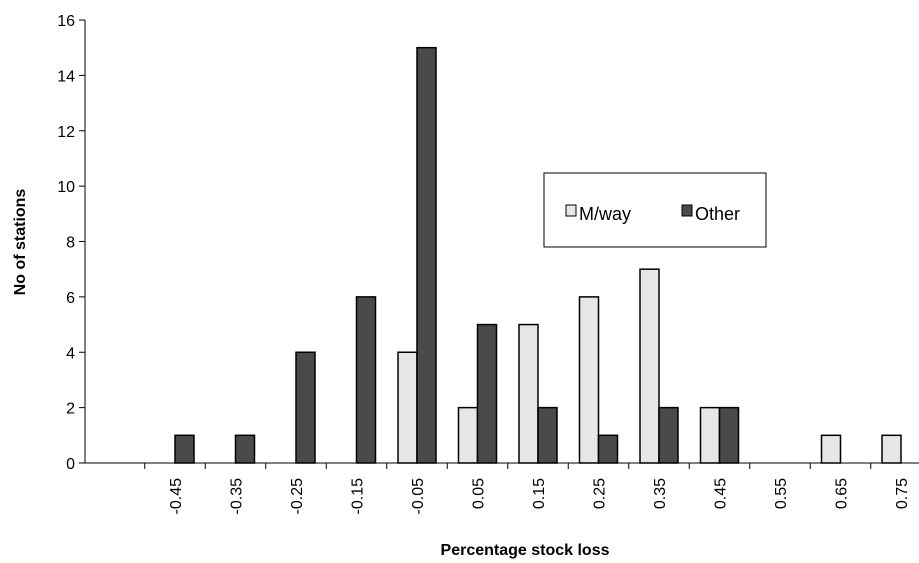 The image size is (919, 563). I want to click on x-tick-label: -0.35, so click(237, 496).